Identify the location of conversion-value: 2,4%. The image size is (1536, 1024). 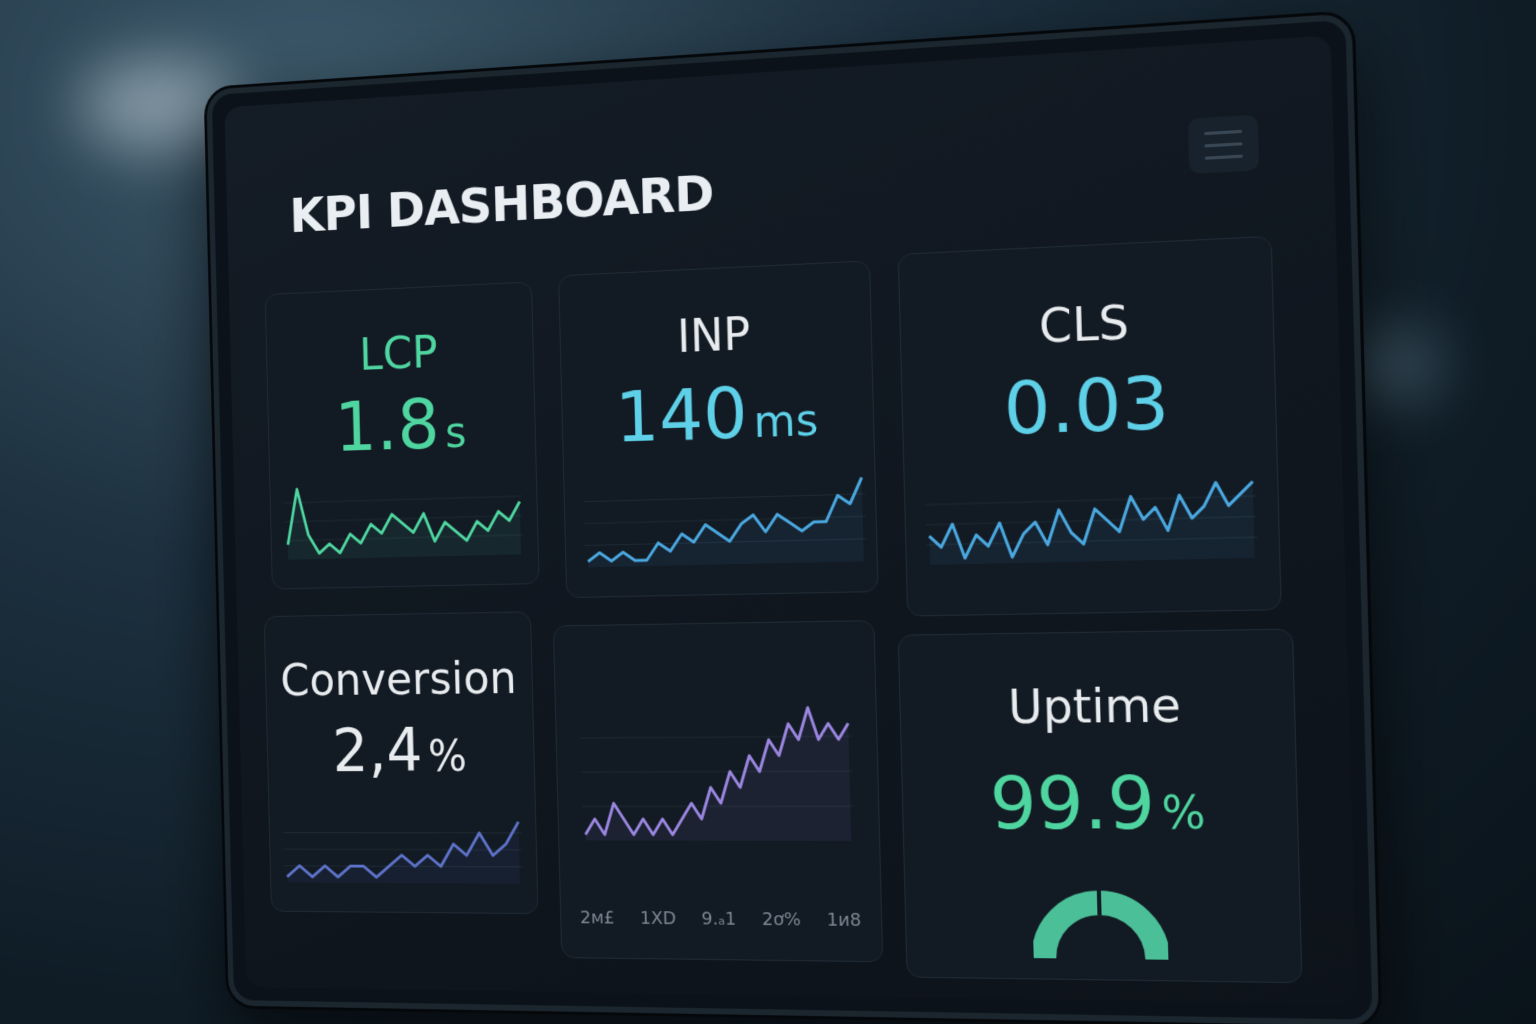
(399, 750).